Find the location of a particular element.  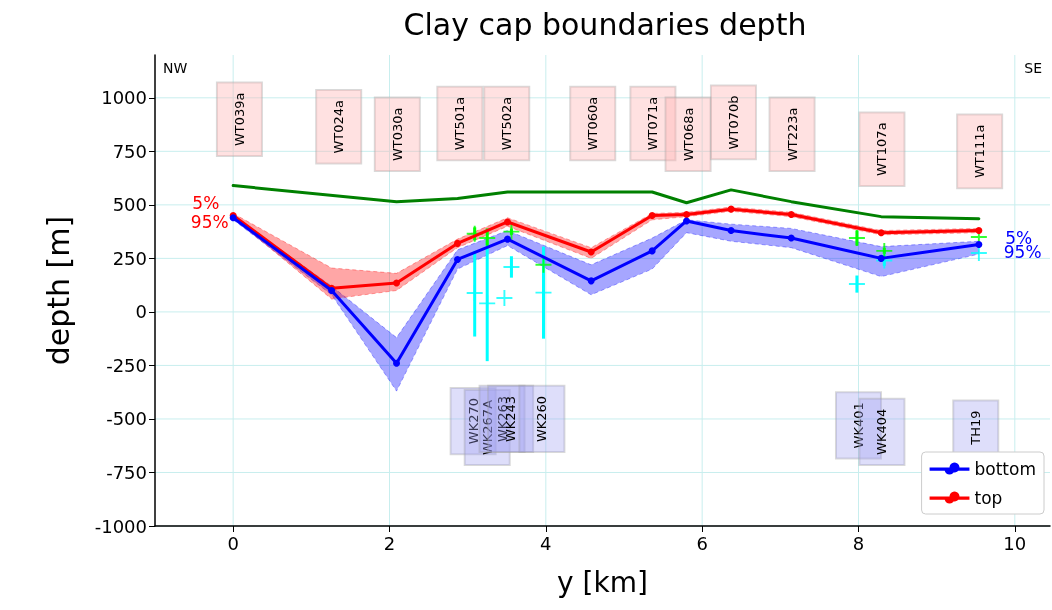

y-tick-label: -500 is located at coordinates (126, 419).